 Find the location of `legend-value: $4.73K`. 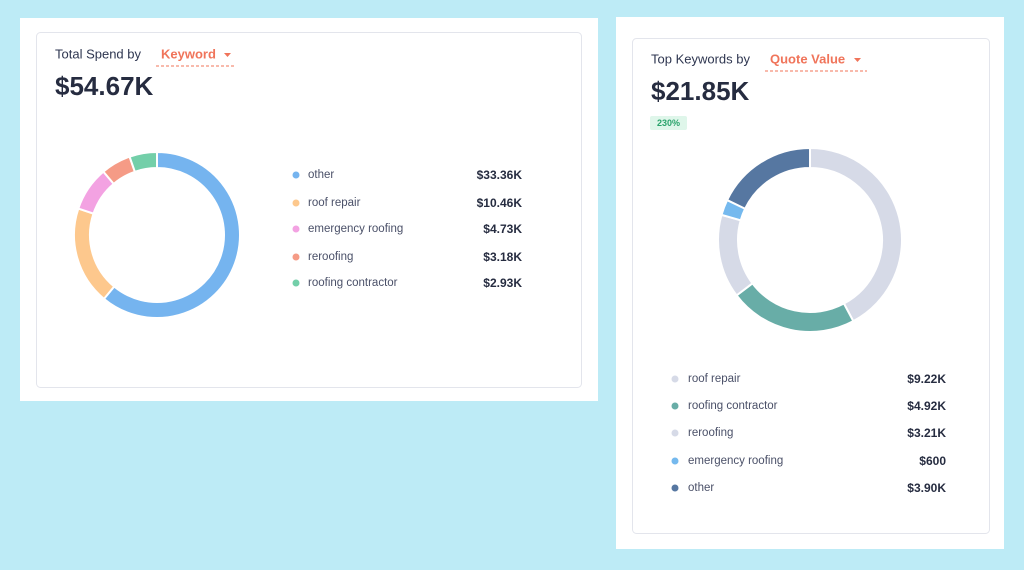

legend-value: $4.73K is located at coordinates (502, 229).